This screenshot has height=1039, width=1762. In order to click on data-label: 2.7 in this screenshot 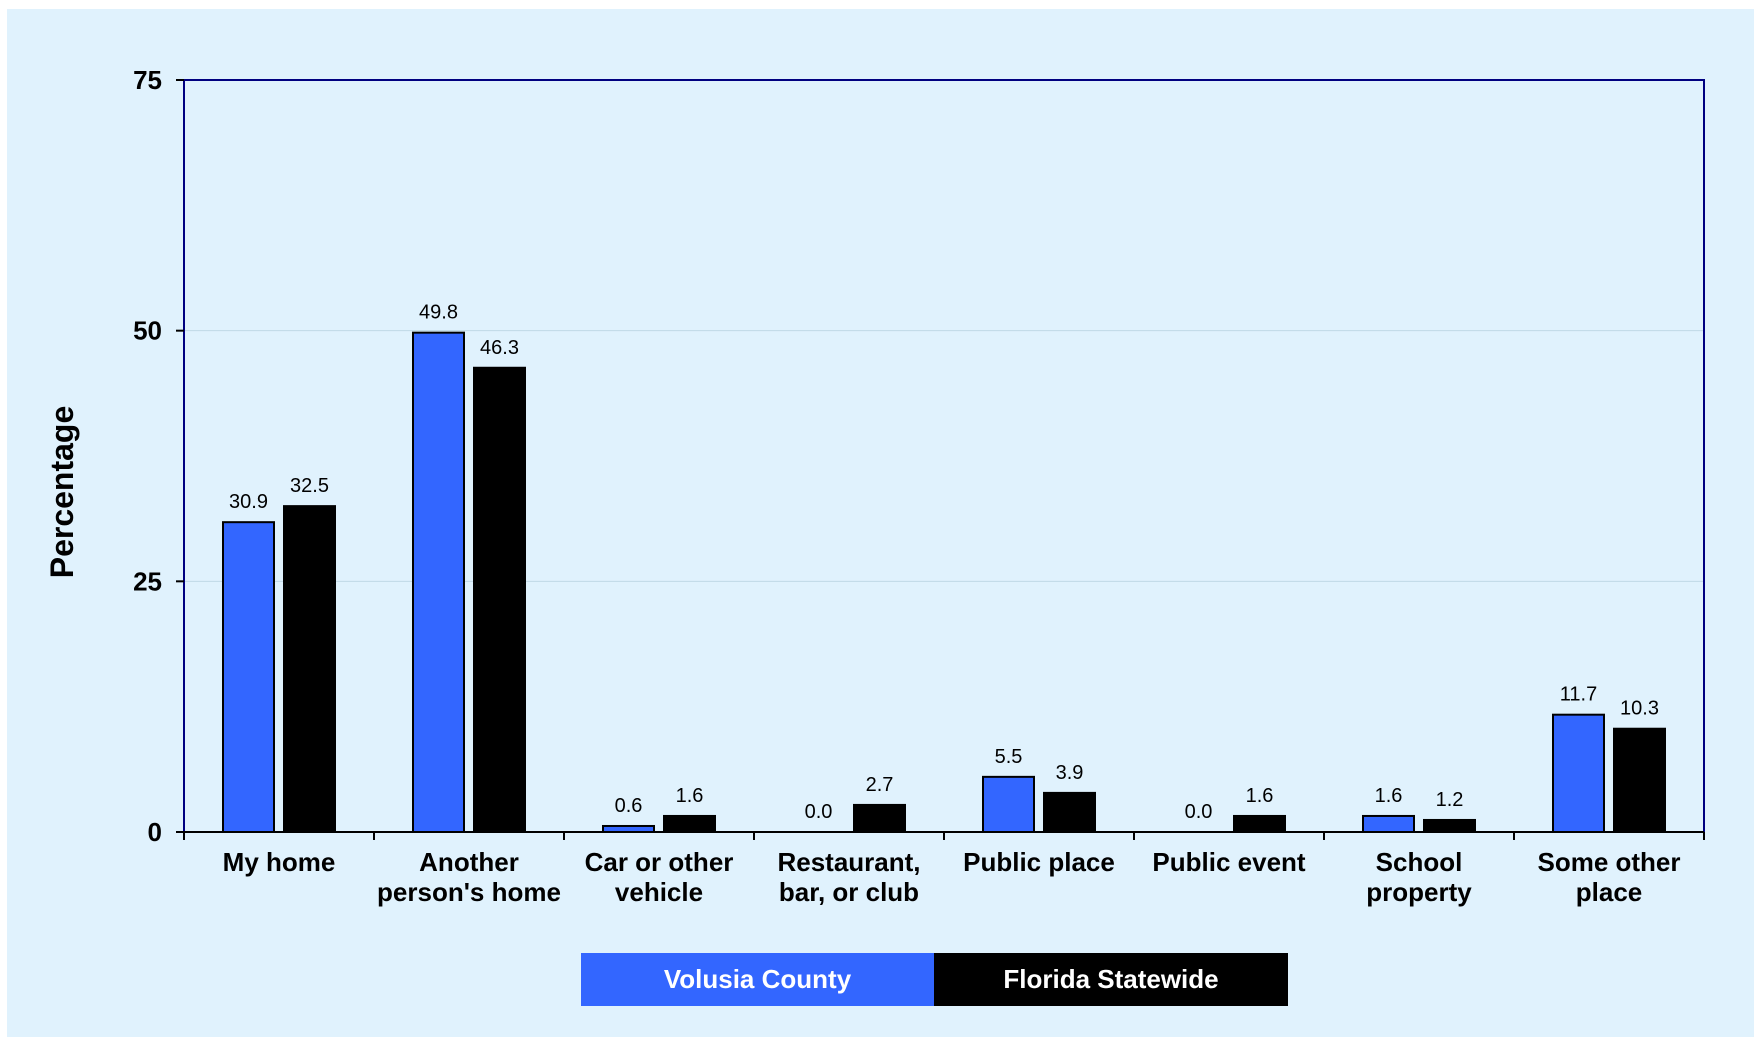, I will do `click(880, 785)`.